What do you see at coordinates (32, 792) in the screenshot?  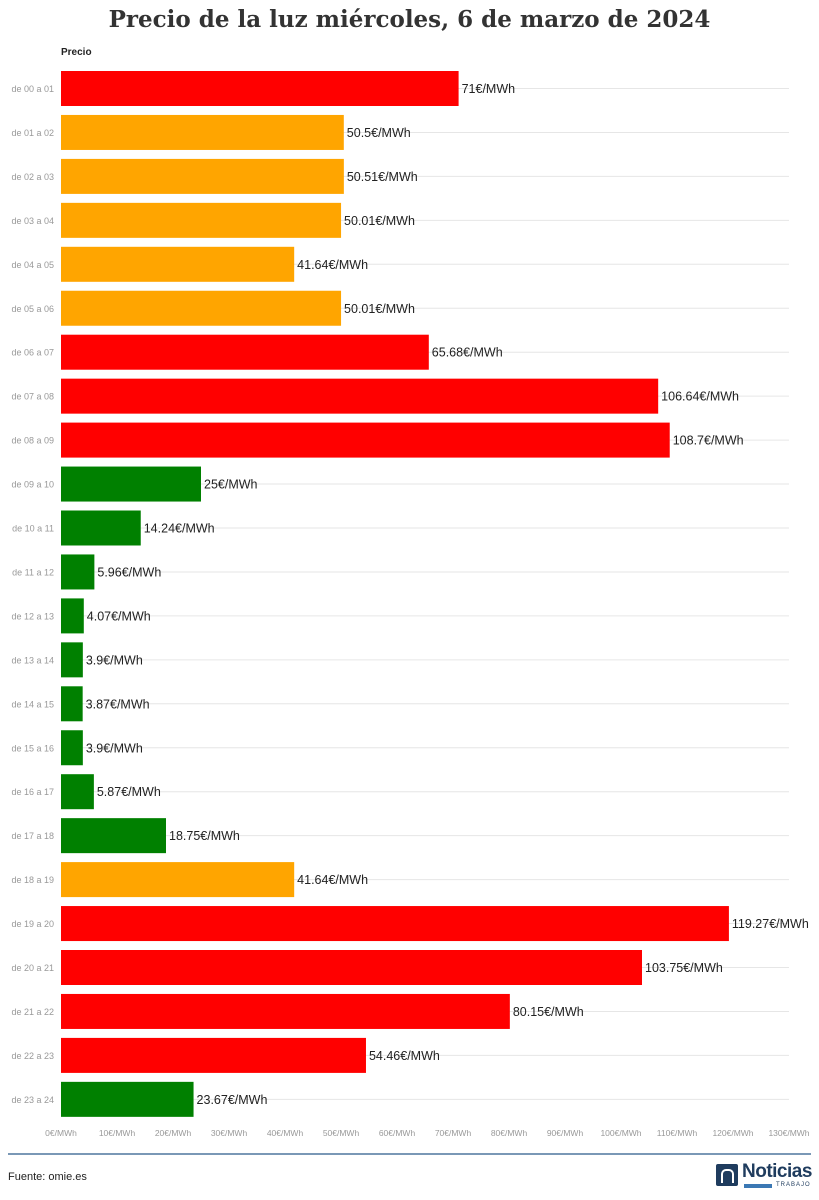 I see `category-label-16: de 16 a 17` at bounding box center [32, 792].